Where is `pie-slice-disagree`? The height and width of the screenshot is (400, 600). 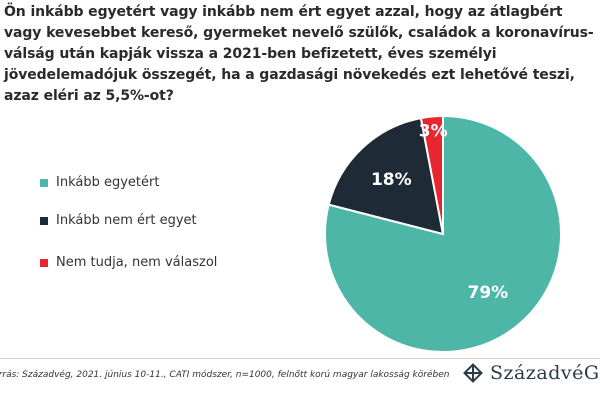 pie-slice-disagree is located at coordinates (386, 176).